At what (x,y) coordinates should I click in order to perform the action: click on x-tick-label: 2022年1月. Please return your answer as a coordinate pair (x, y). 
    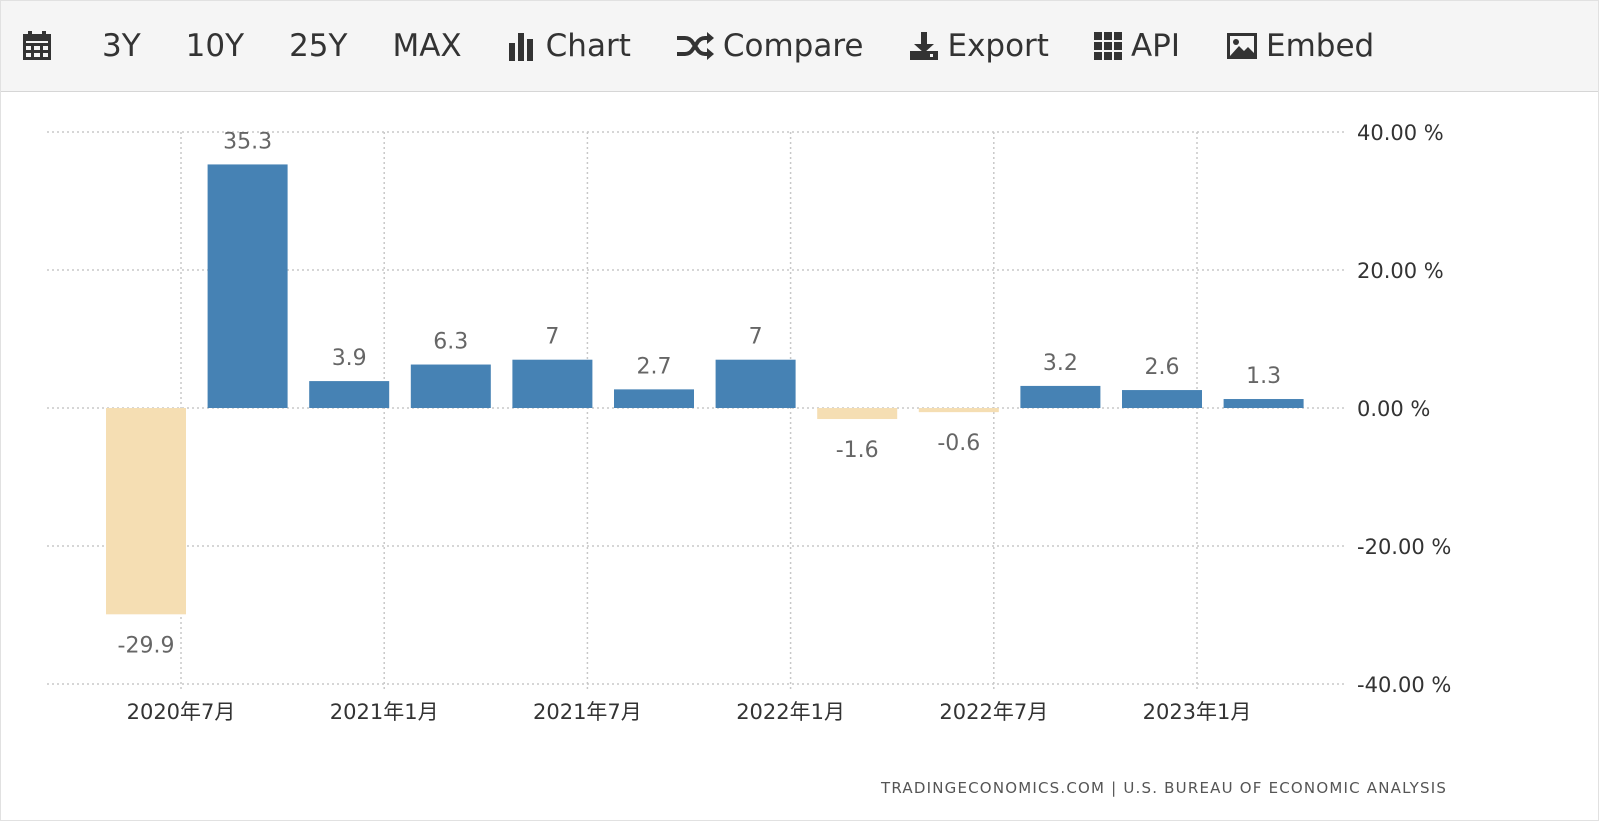
    Looking at the image, I should click on (790, 712).